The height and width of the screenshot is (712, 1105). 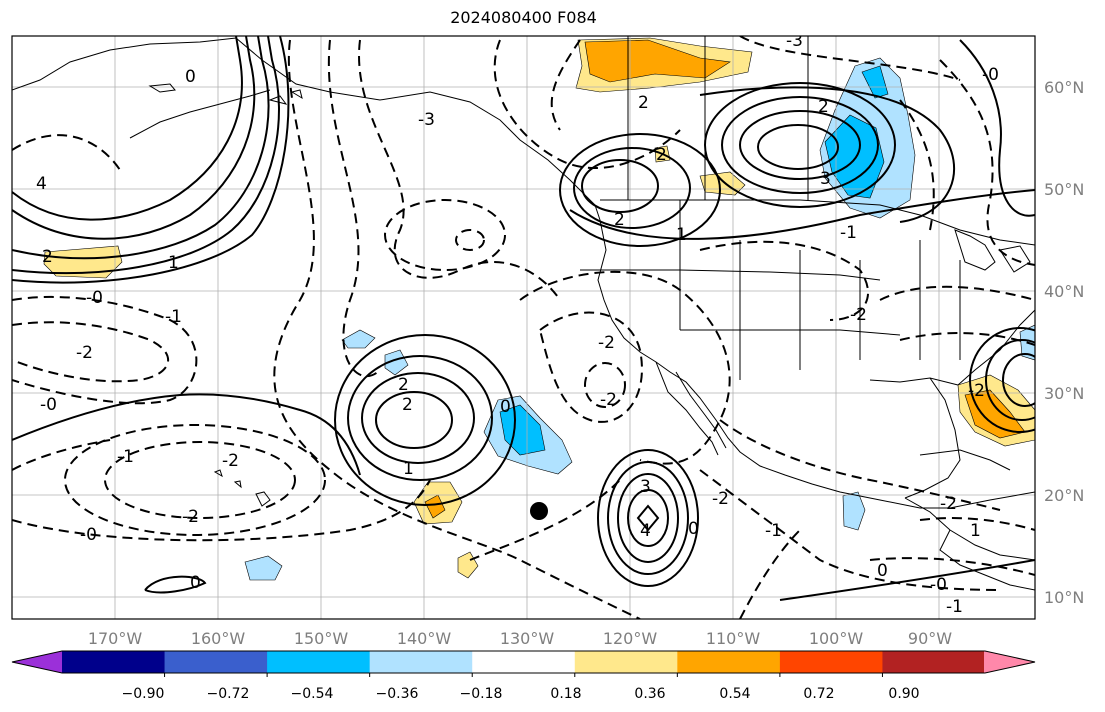 I want to click on svg-text: 0.18, so click(x=565, y=694).